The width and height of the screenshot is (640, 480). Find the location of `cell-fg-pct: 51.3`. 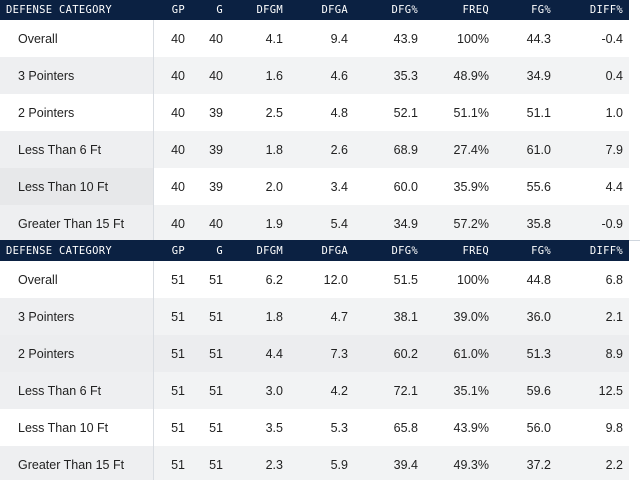

cell-fg-pct: 51.3 is located at coordinates (526, 353).